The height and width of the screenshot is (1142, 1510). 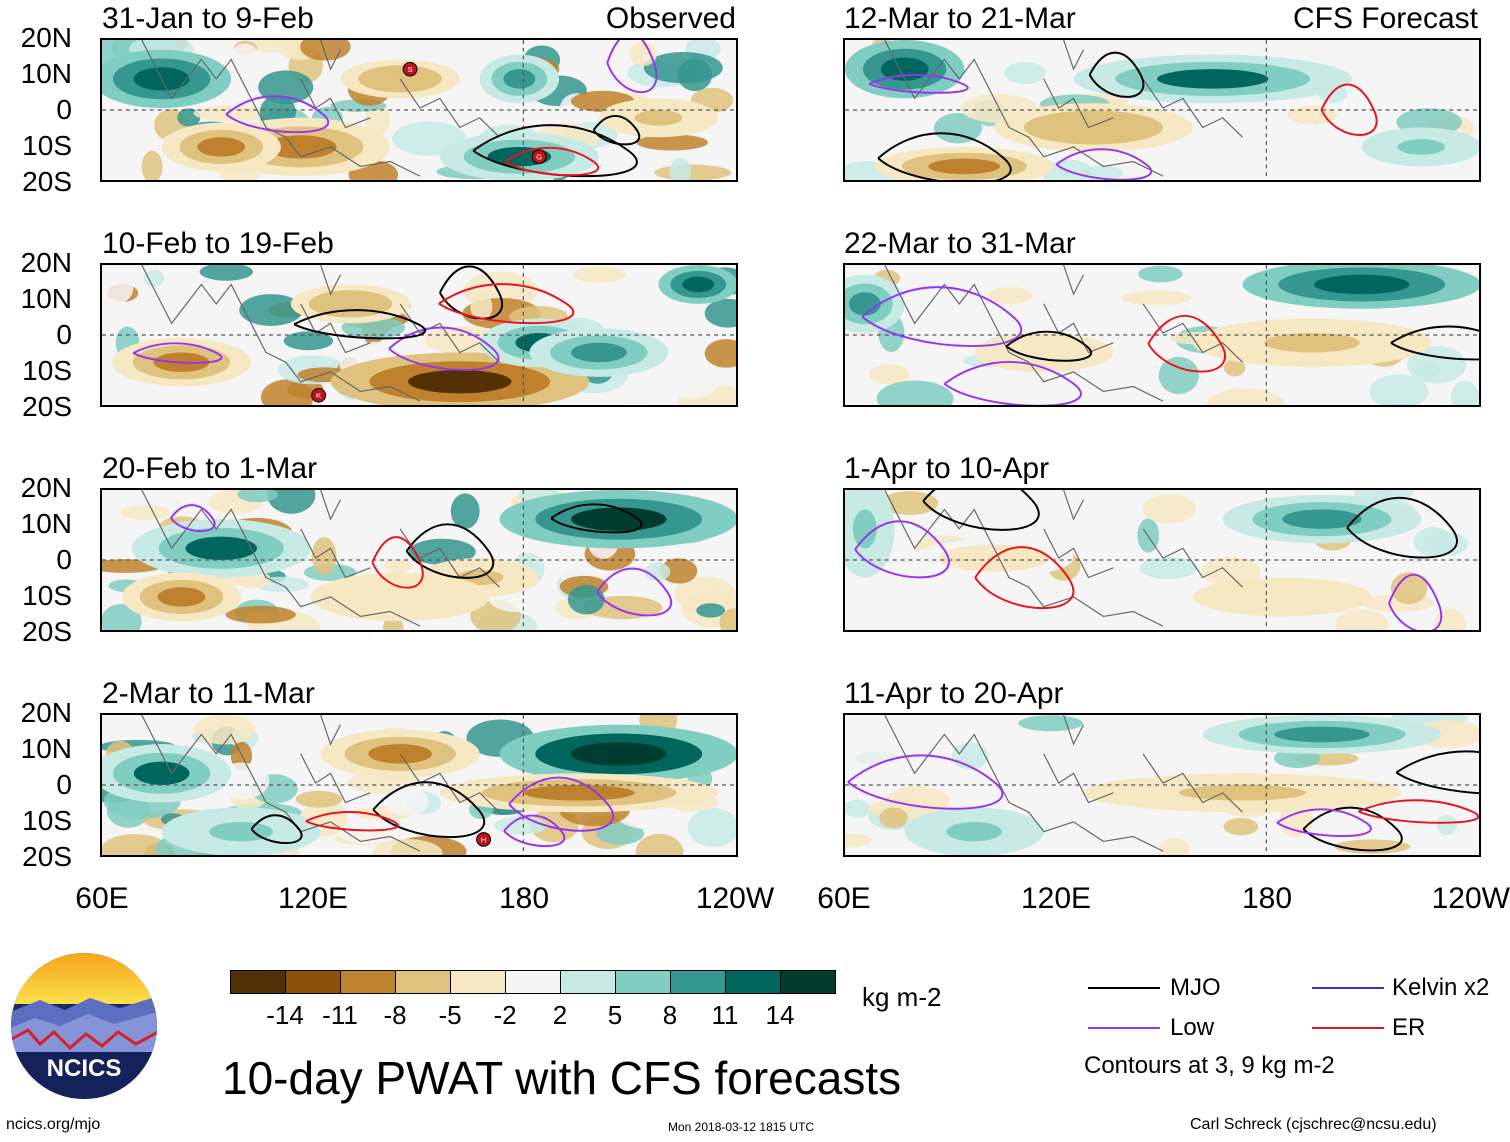 What do you see at coordinates (780, 1015) in the screenshot?
I see `colorbar-tick: 14` at bounding box center [780, 1015].